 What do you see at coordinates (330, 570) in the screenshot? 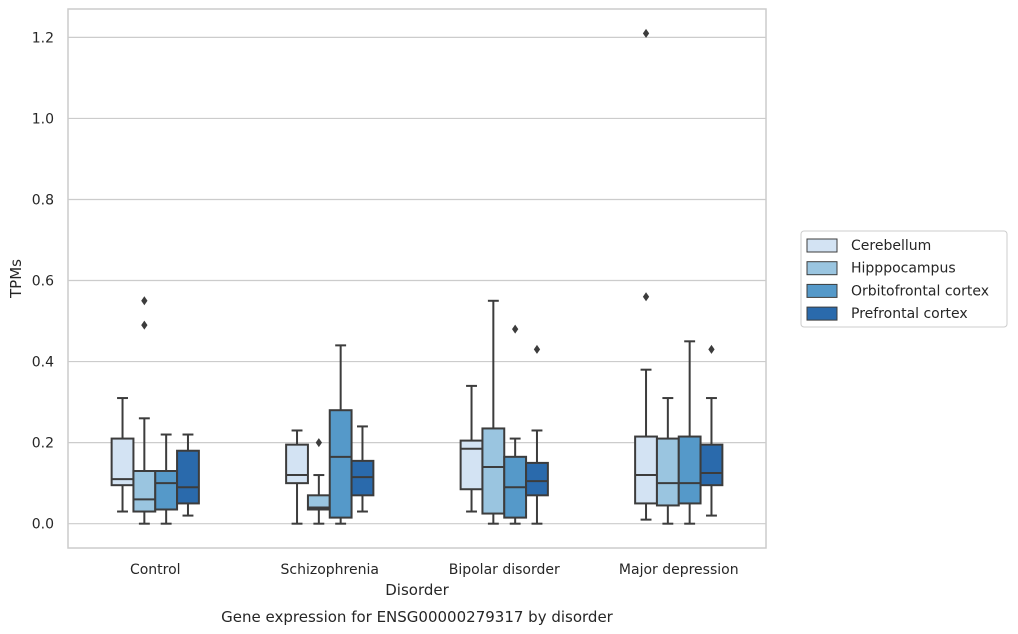
I see `x-tick-label: Schizophrenia` at bounding box center [330, 570].